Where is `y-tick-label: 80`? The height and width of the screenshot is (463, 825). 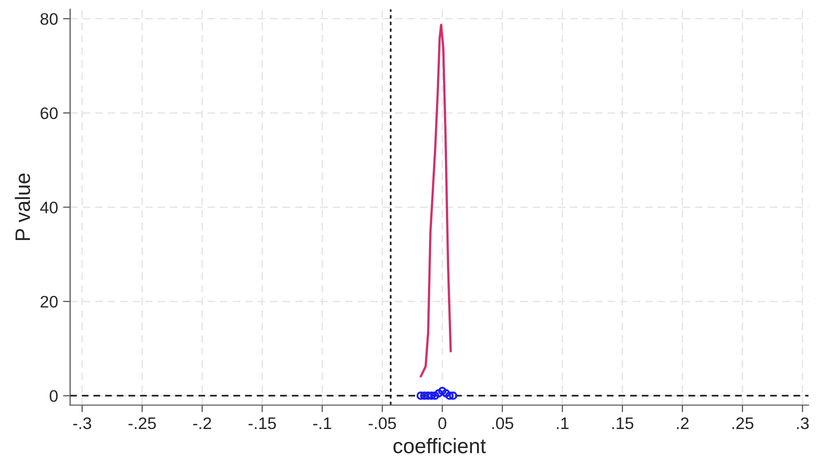 y-tick-label: 80 is located at coordinates (49, 19).